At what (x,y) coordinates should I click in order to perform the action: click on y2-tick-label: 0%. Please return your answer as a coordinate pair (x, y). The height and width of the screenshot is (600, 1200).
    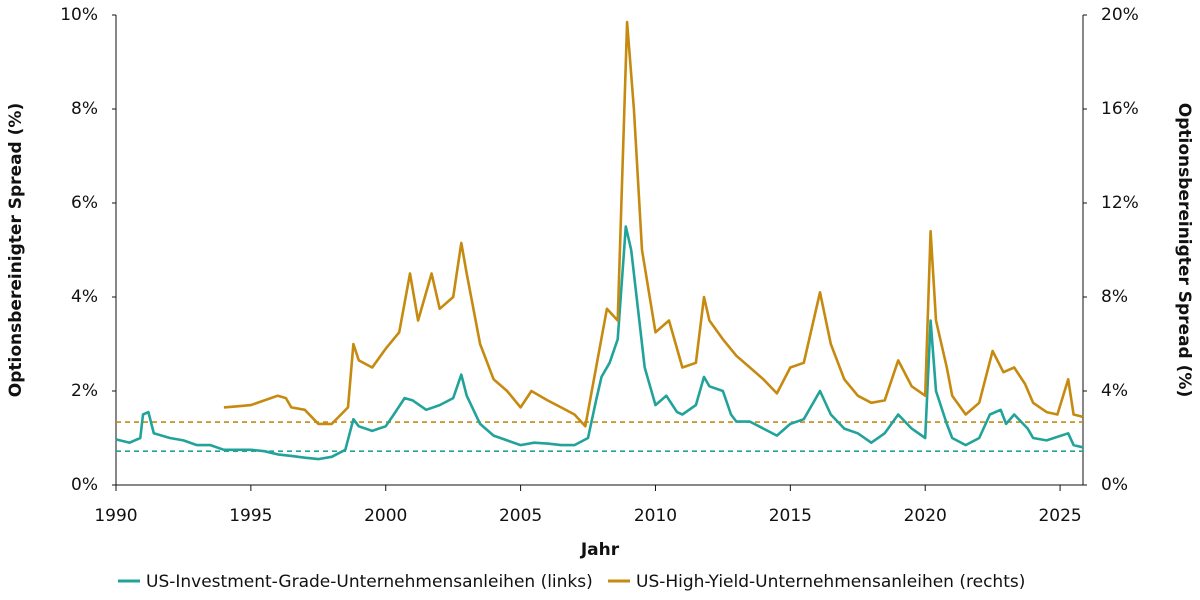
    Looking at the image, I should click on (1114, 485).